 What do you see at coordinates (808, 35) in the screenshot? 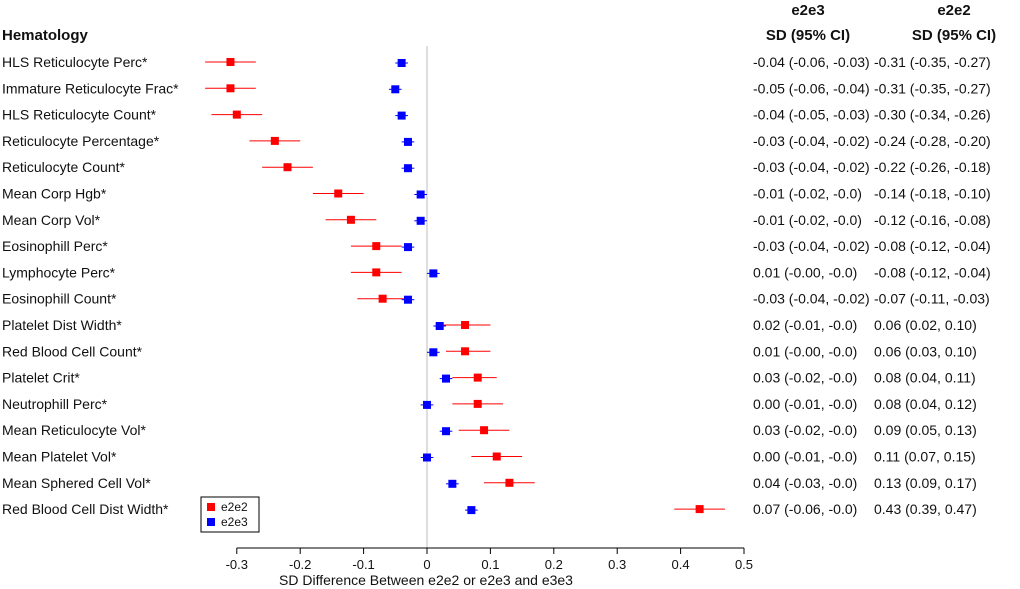
I see `column-header-e2e3-metric: SD (95% CI)` at bounding box center [808, 35].